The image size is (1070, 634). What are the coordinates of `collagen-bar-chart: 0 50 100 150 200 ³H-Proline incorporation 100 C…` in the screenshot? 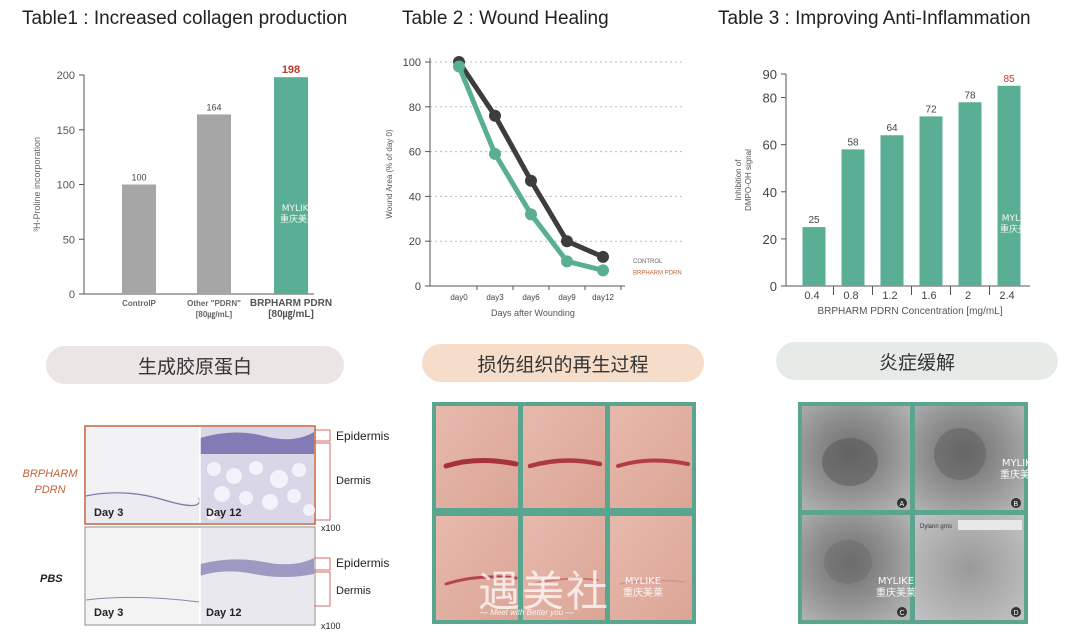 It's located at (182, 192).